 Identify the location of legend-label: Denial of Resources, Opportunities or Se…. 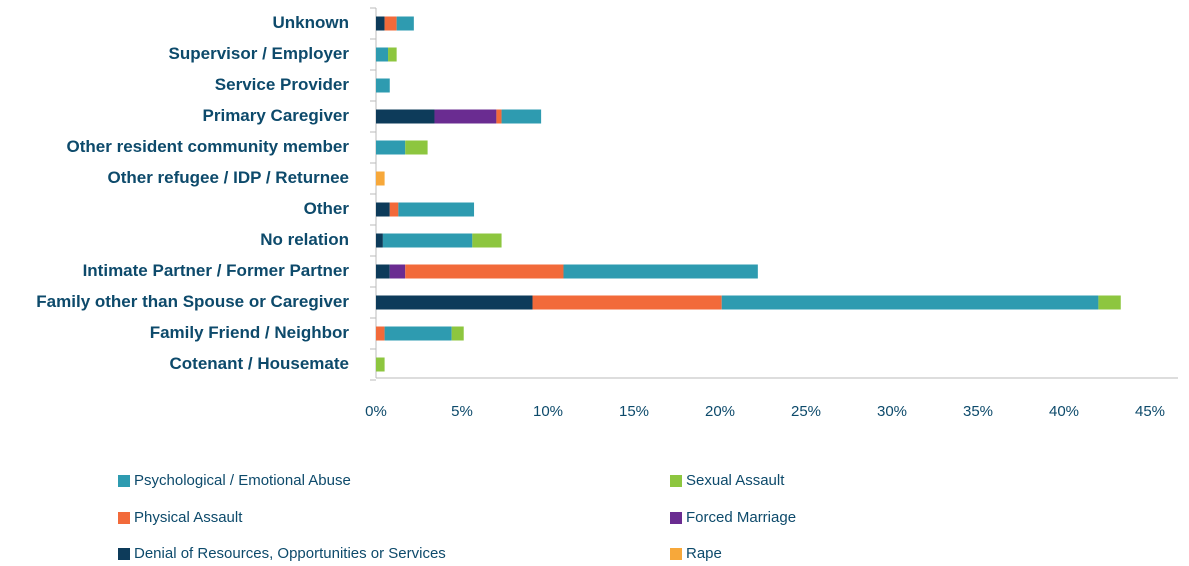
(290, 553).